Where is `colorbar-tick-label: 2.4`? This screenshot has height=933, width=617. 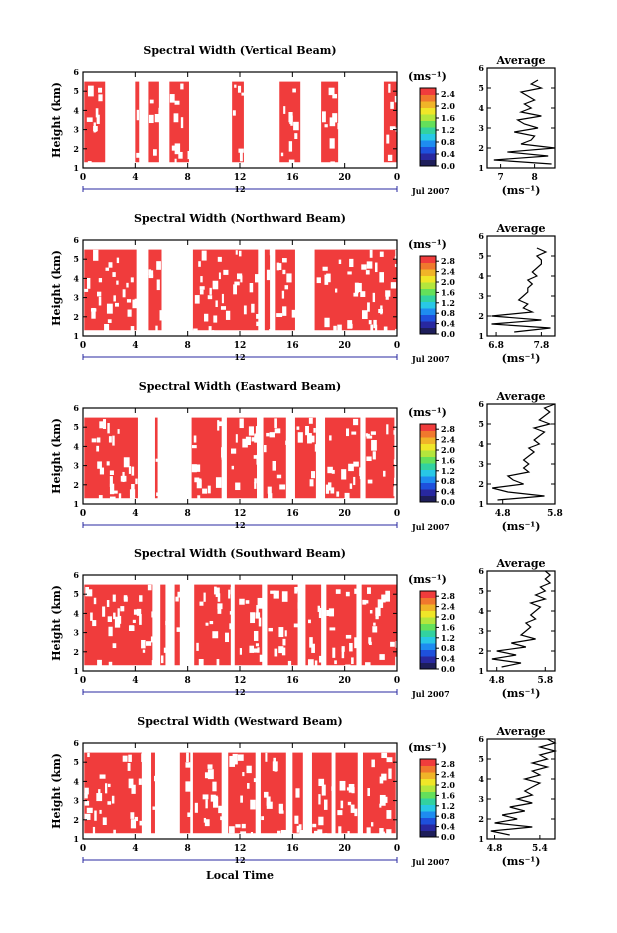
colorbar-tick-label: 2.4 is located at coordinates (448, 775).